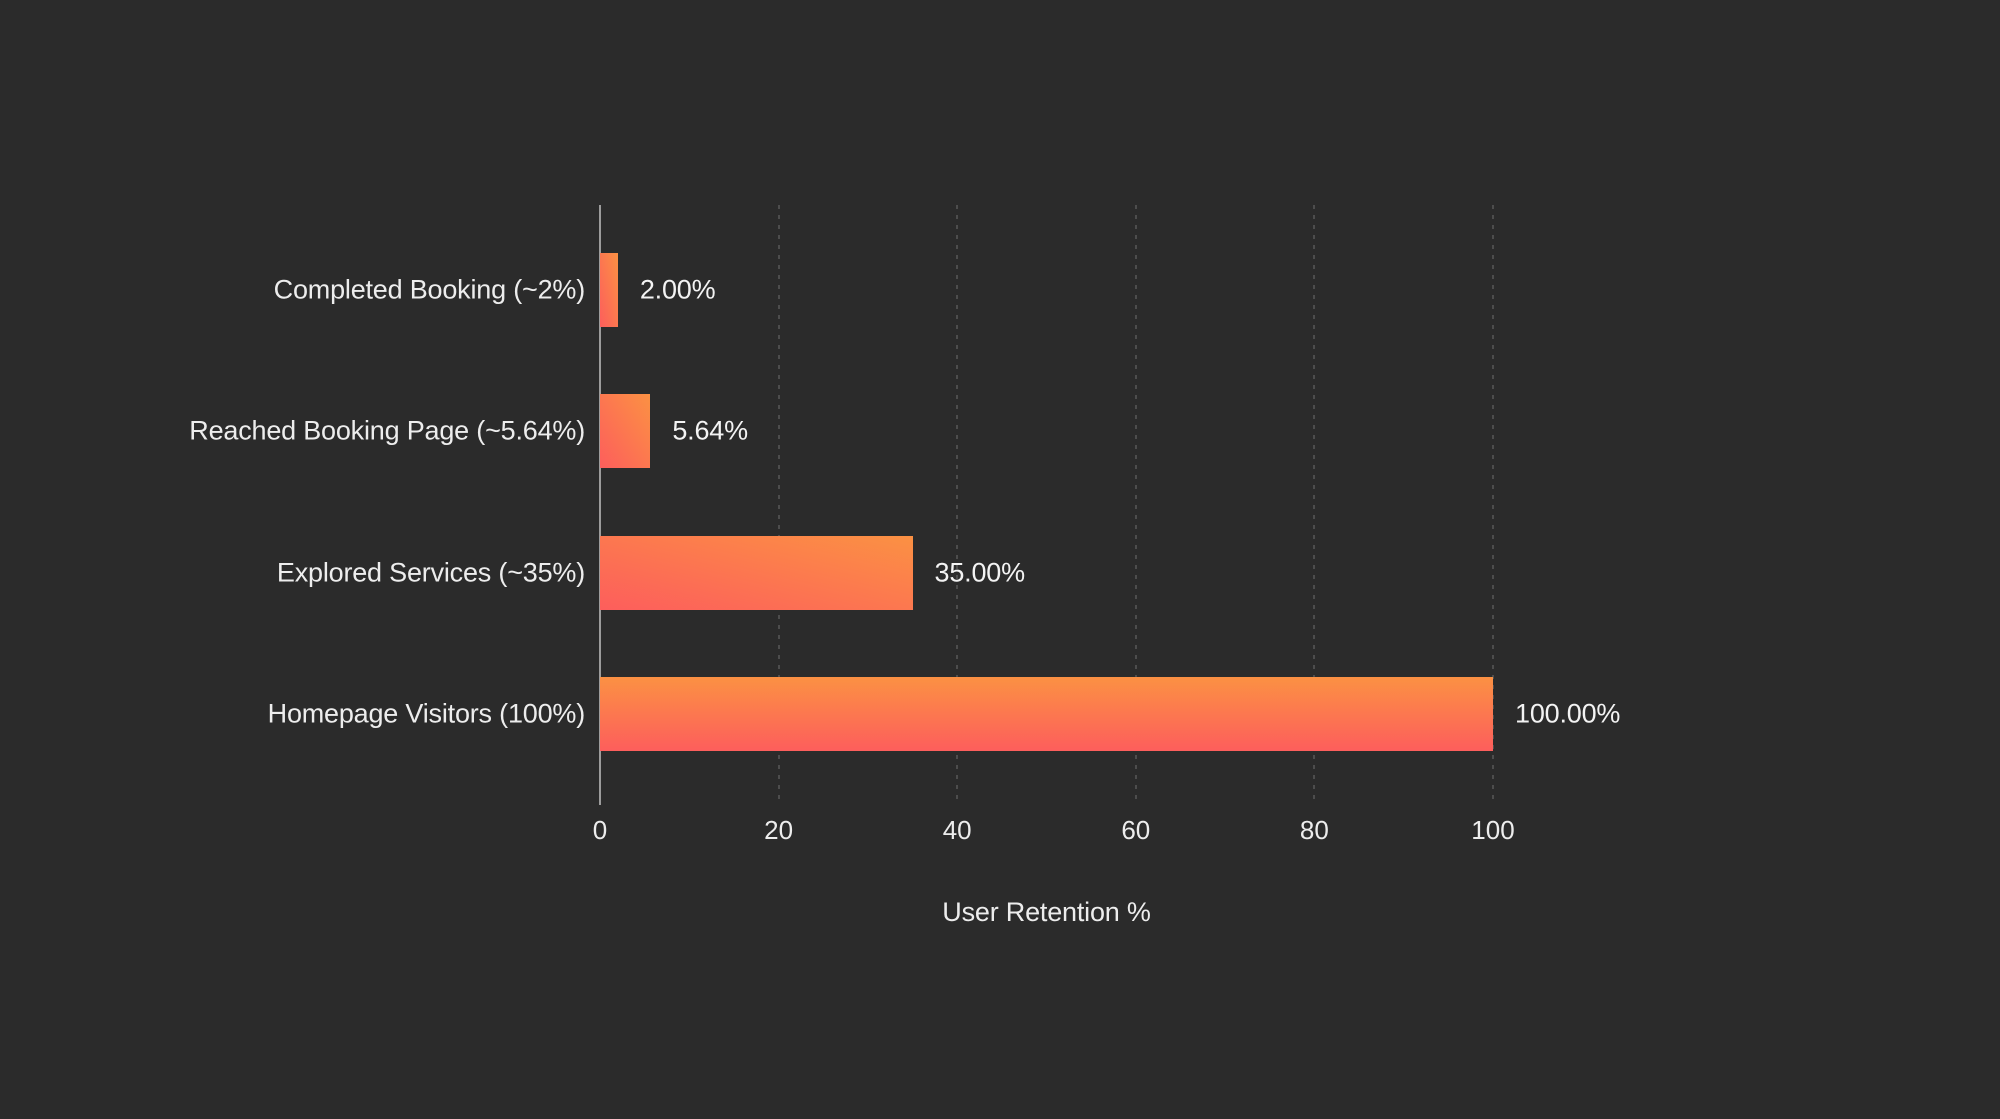 This screenshot has width=2000, height=1119. What do you see at coordinates (429, 289) in the screenshot?
I see `category-label: Completed Booking (~2%)` at bounding box center [429, 289].